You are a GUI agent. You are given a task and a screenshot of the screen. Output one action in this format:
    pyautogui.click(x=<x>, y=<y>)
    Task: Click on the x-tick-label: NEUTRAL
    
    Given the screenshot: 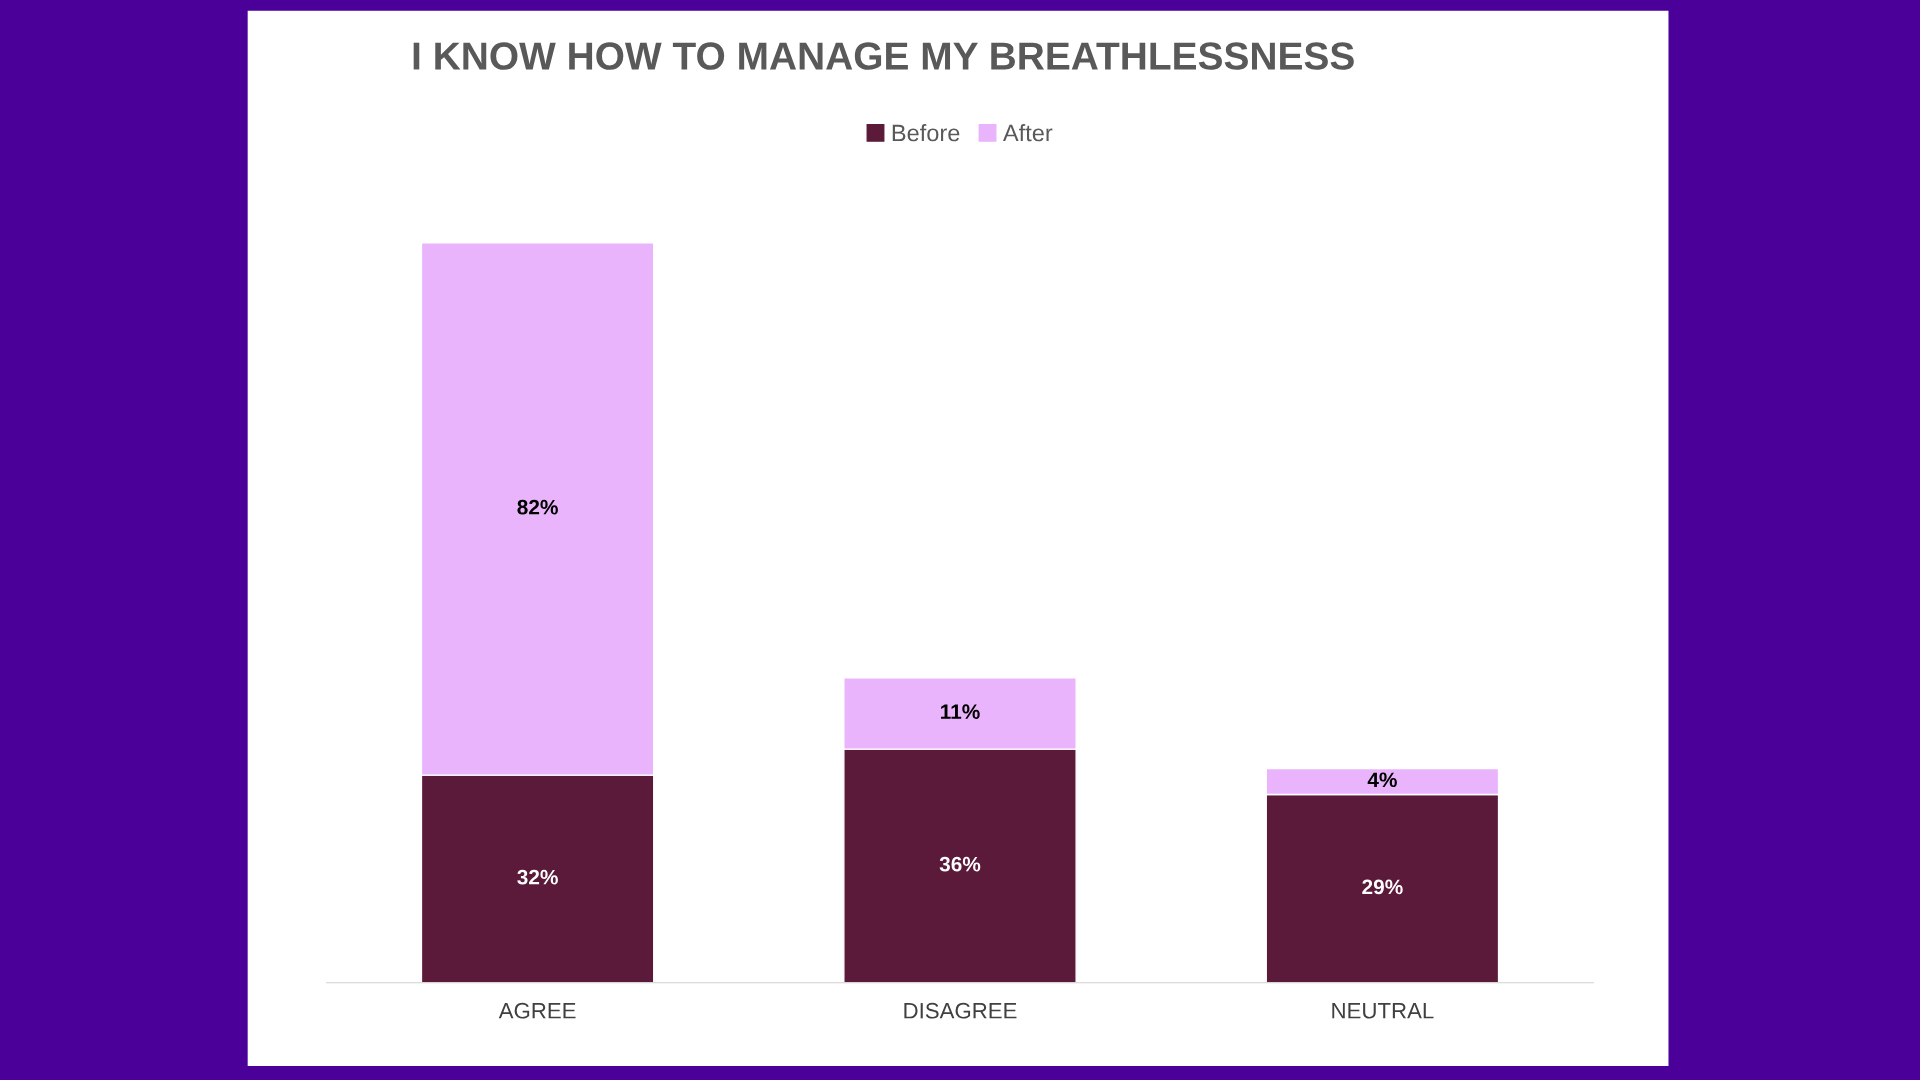 What is the action you would take?
    pyautogui.click(x=1383, y=1011)
    